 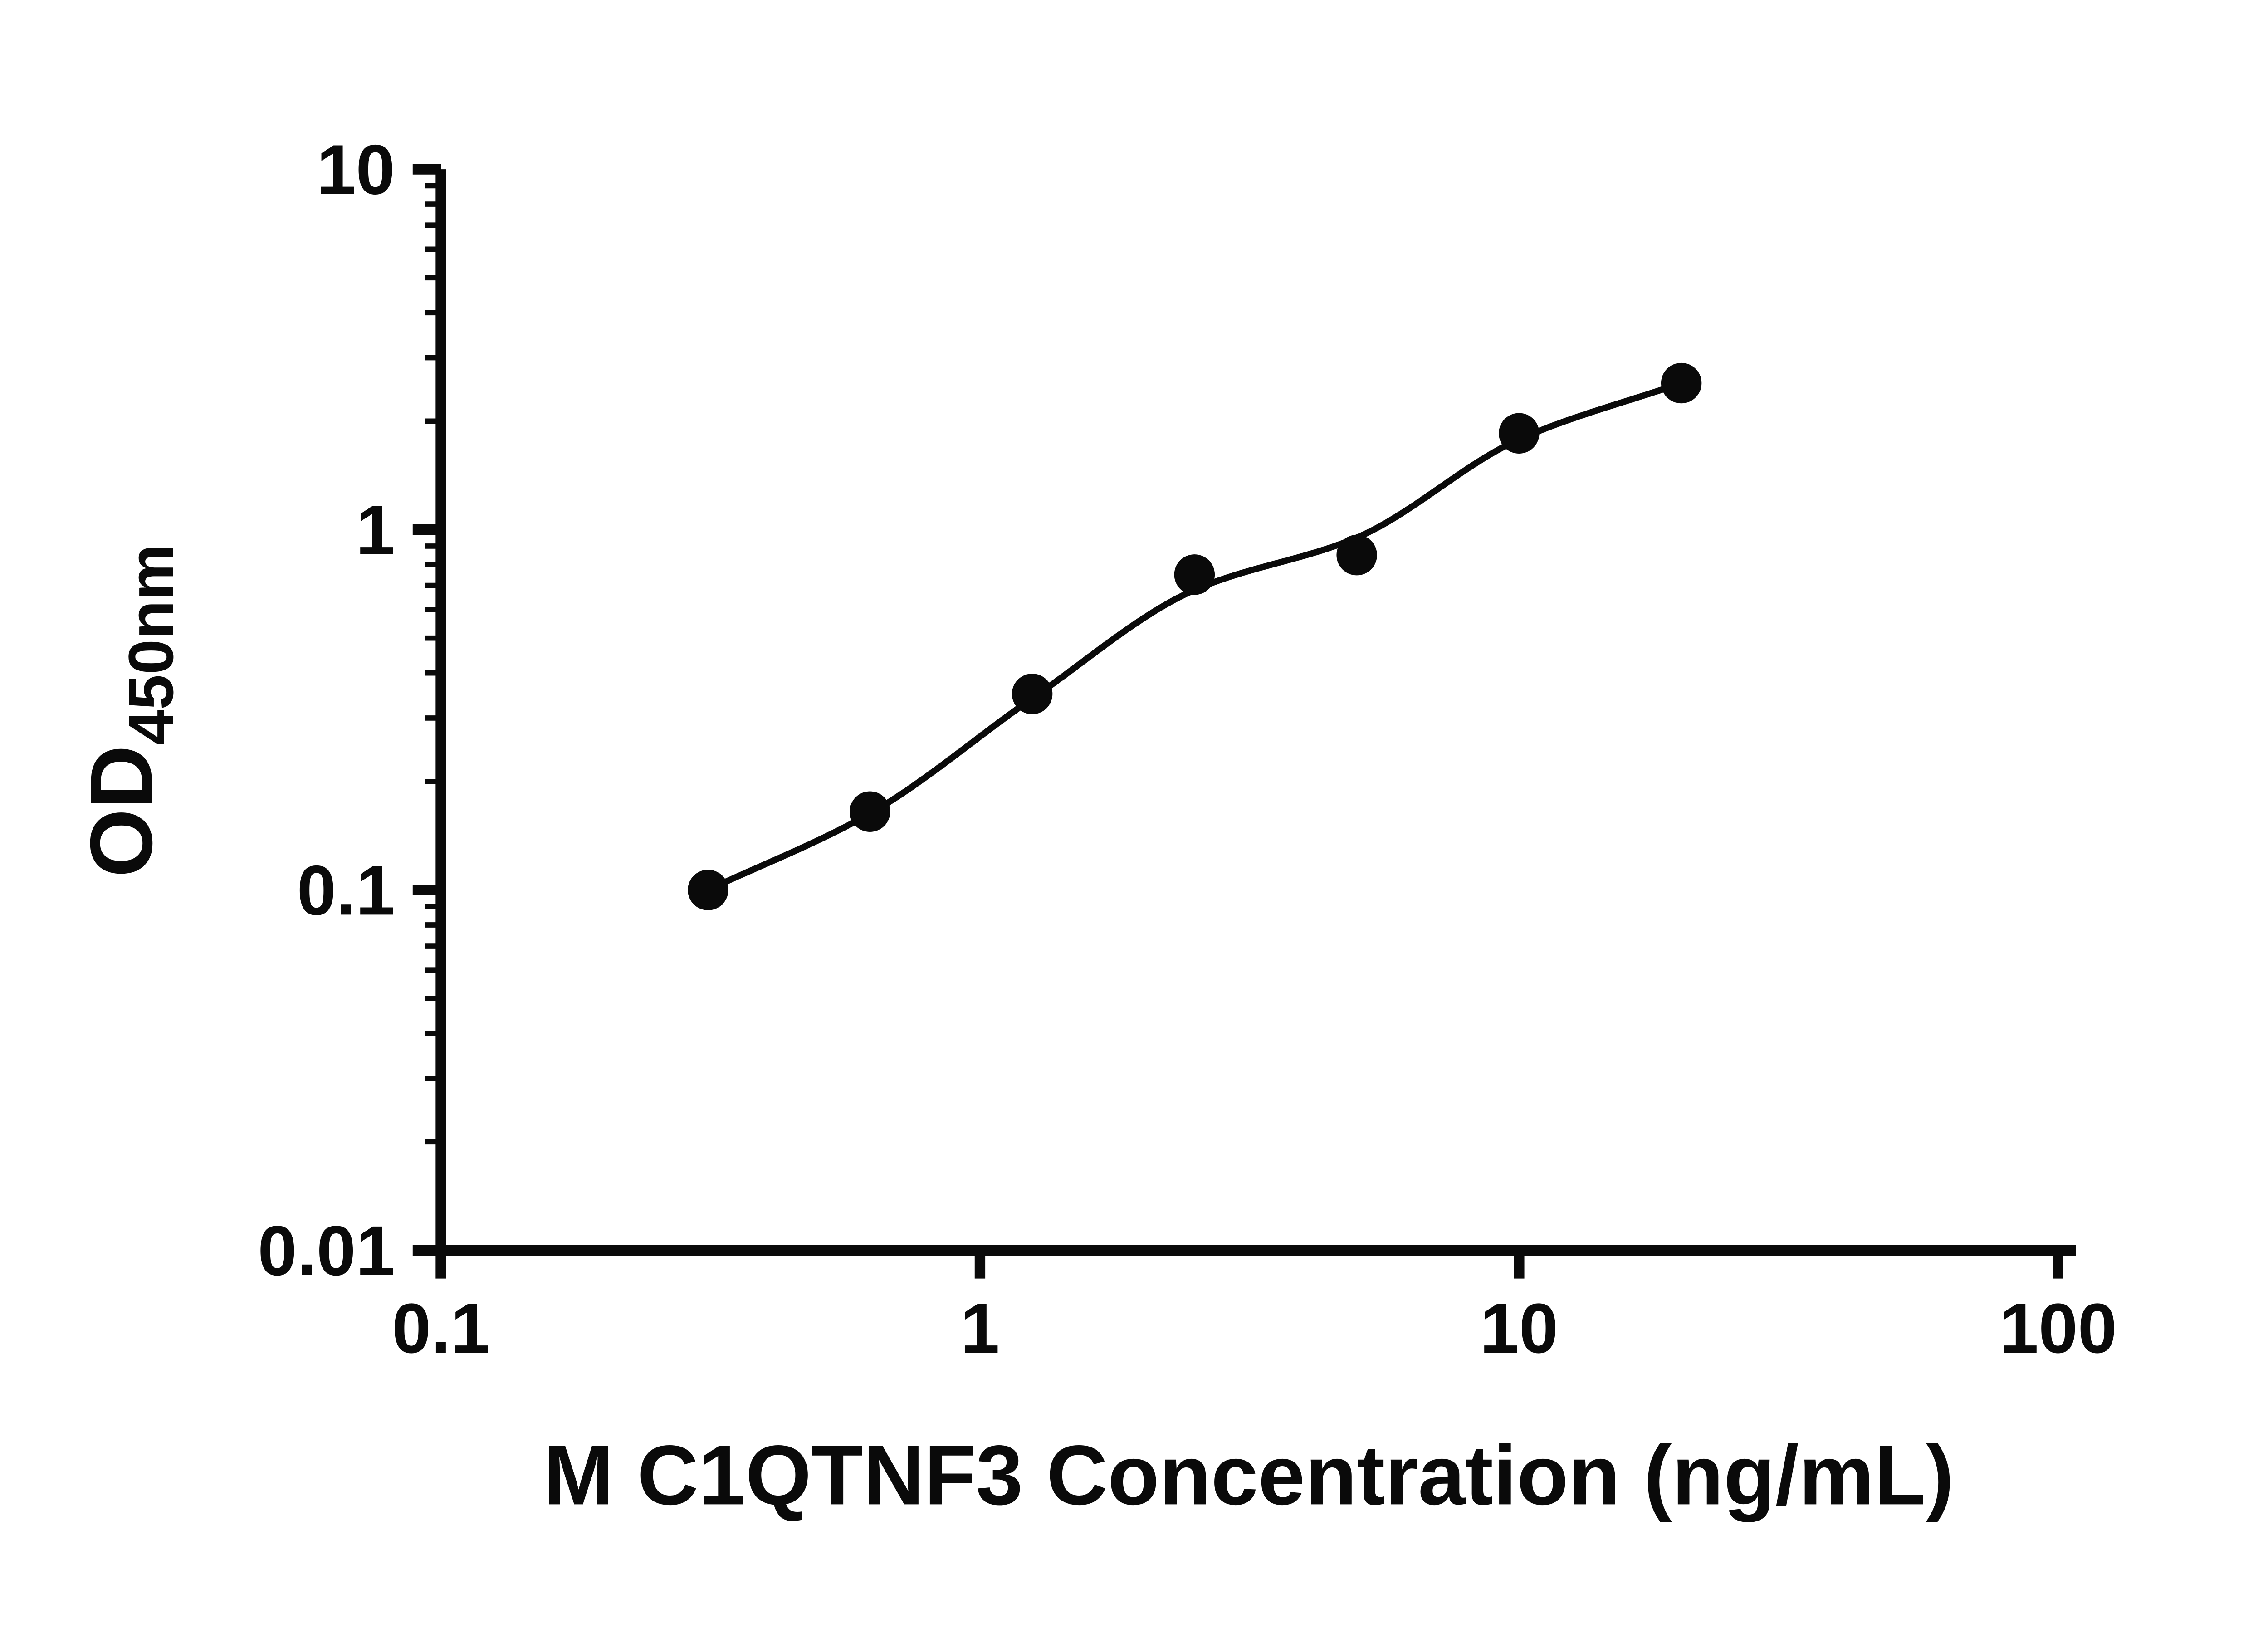 What do you see at coordinates (375, 529) in the screenshot?
I see `y-tick-label: 1` at bounding box center [375, 529].